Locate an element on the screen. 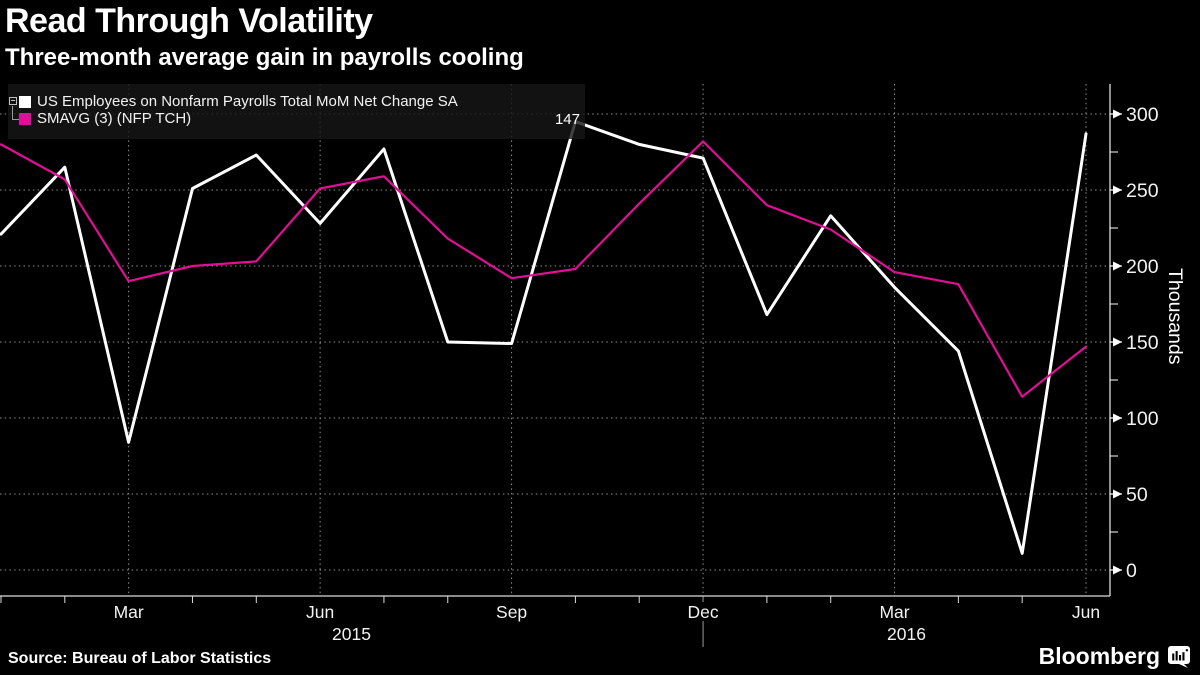  legend-label-smavg: SMAVG (3) (NFP TCH) is located at coordinates (114, 118).